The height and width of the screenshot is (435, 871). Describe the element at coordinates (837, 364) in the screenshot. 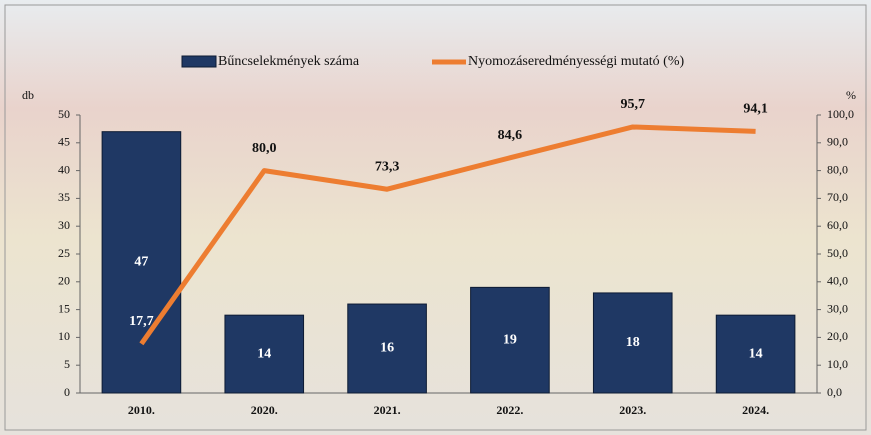

I see `y2-tick-label: 10,0` at that location.